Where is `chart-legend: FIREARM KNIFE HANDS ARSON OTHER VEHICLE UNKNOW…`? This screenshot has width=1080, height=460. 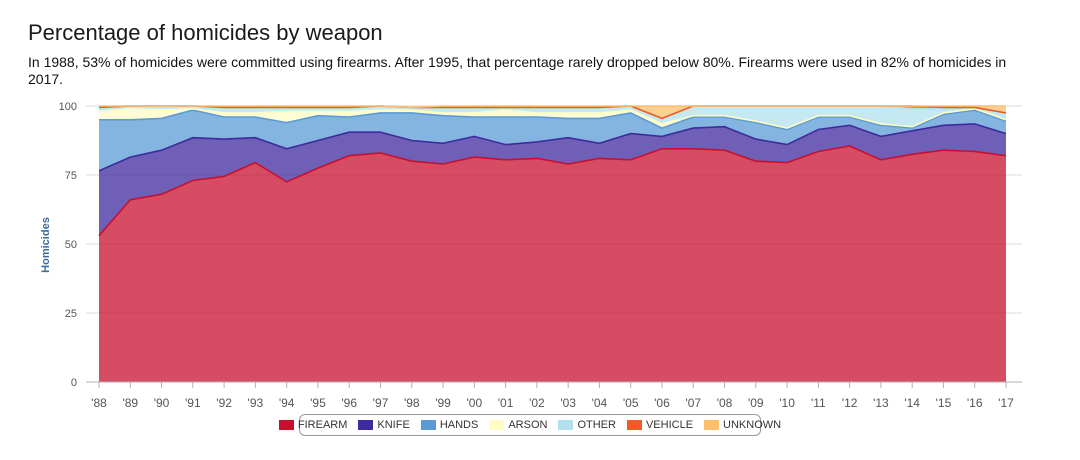 chart-legend: FIREARM KNIFE HANDS ARSON OTHER VEHICLE UNKNOW… is located at coordinates (529, 425).